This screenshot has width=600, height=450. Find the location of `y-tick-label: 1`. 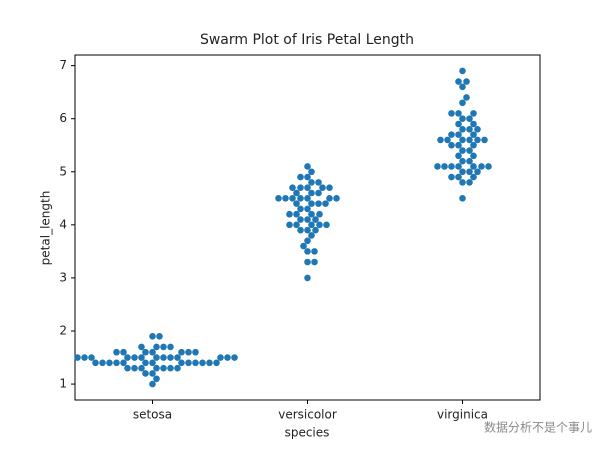

y-tick-label: 1 is located at coordinates (63, 384).